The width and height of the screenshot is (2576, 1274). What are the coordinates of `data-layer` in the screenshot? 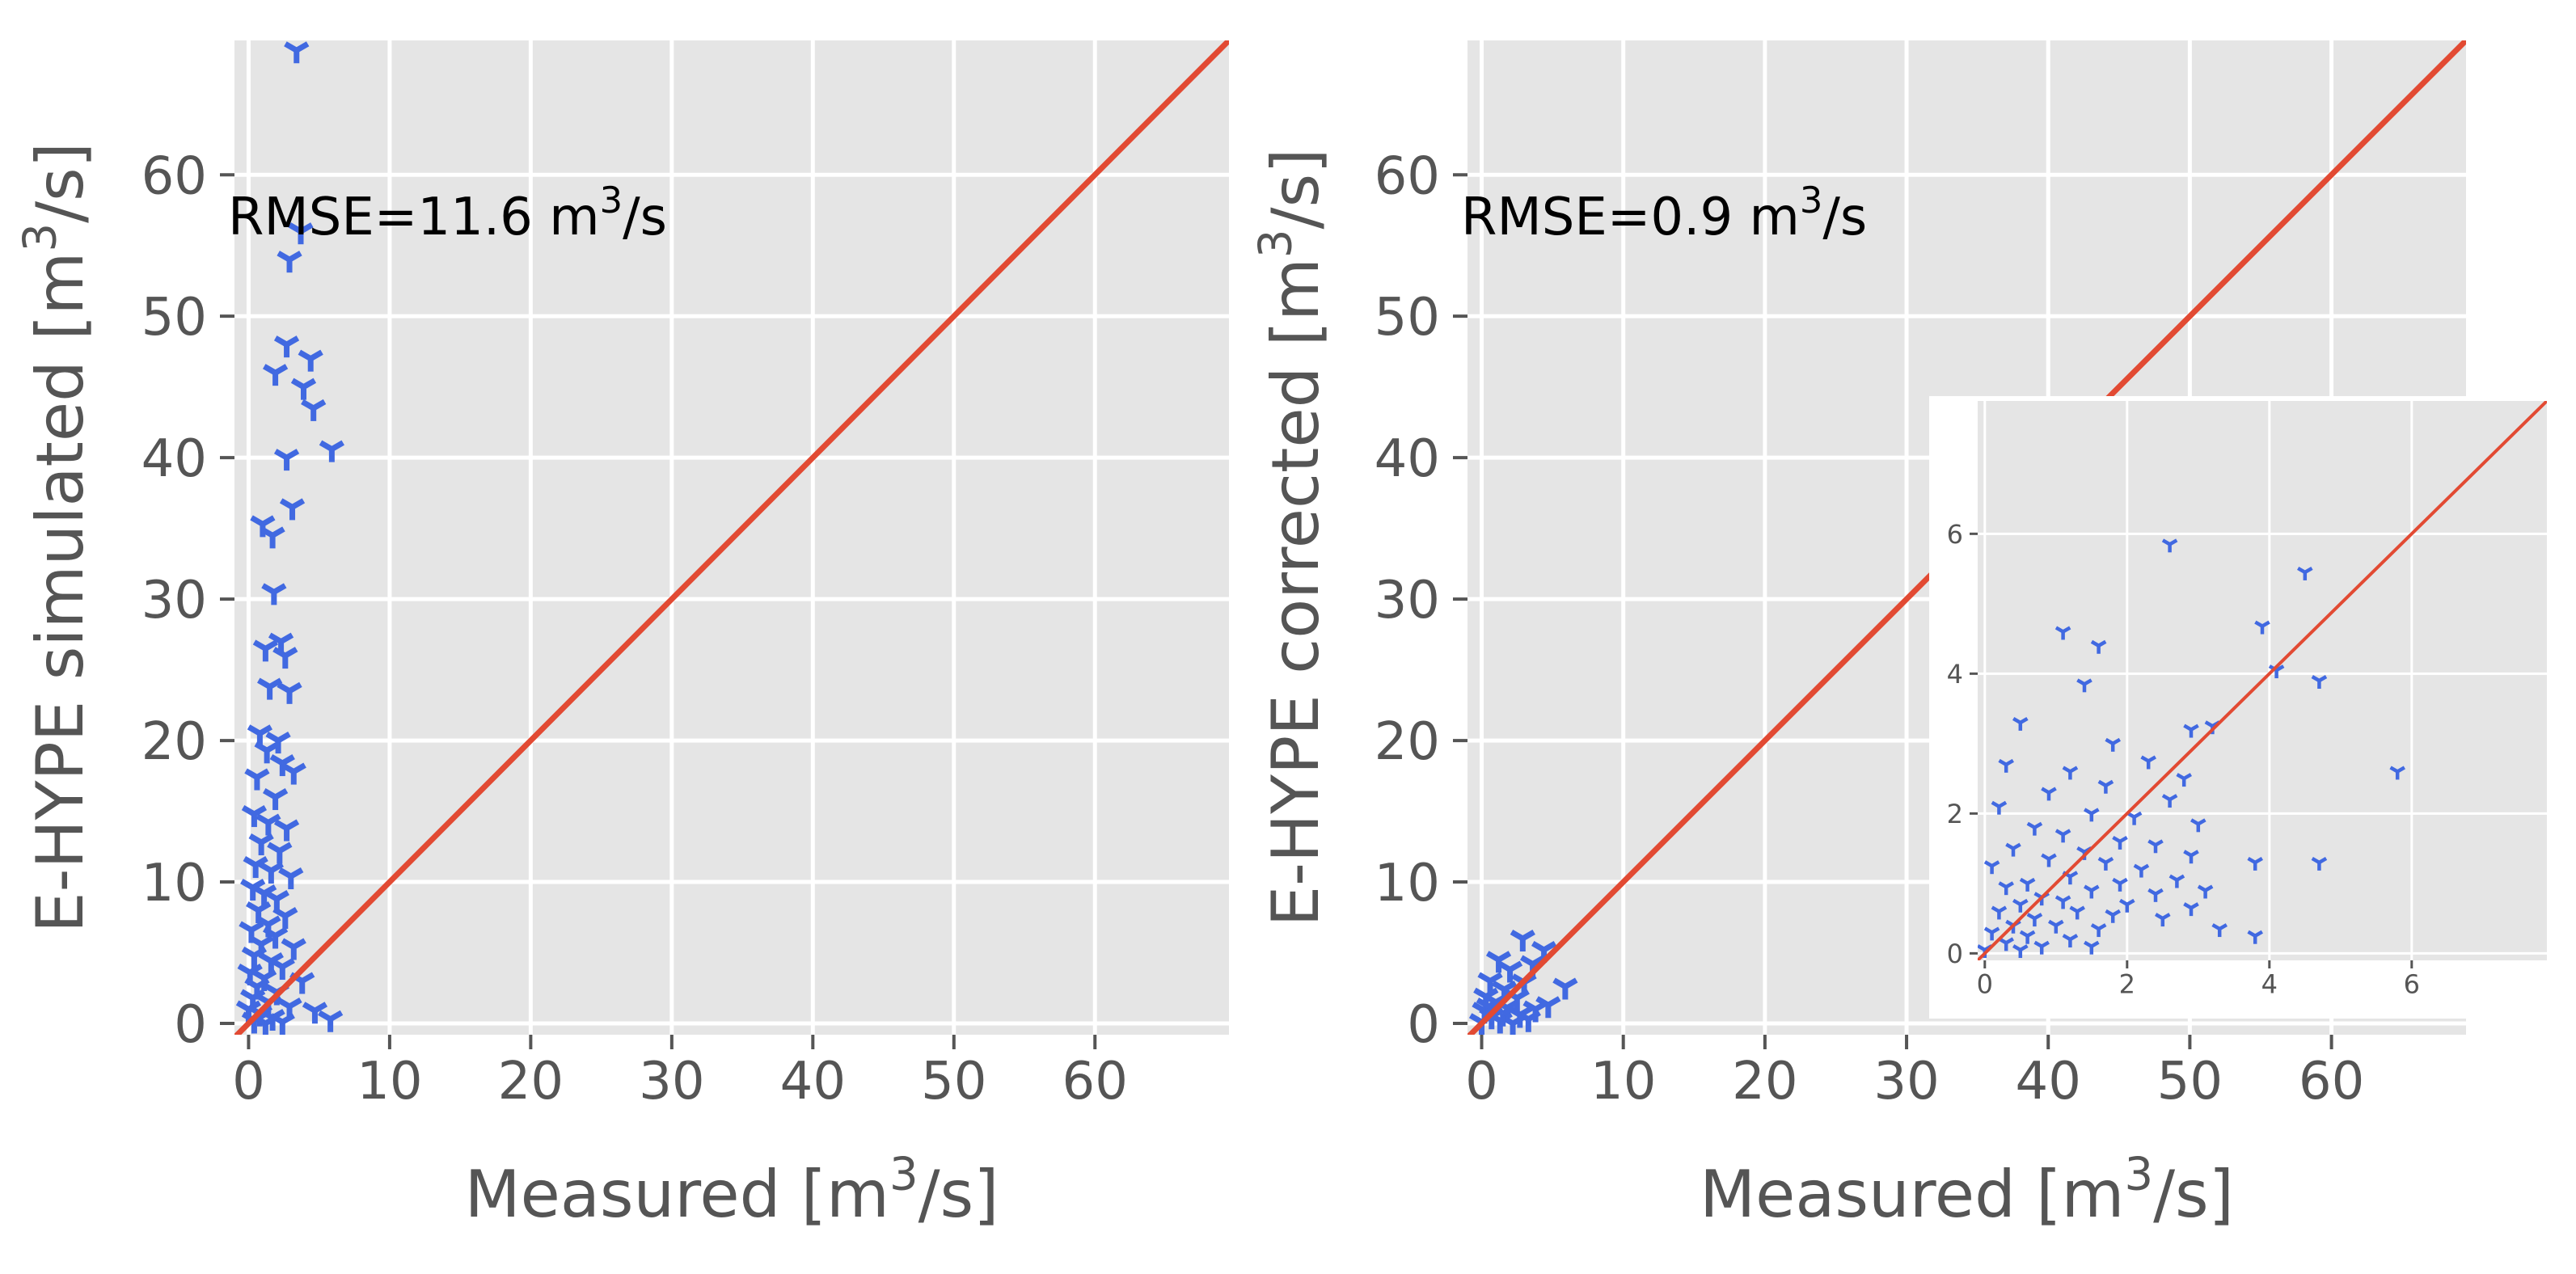 It's located at (2262, 681).